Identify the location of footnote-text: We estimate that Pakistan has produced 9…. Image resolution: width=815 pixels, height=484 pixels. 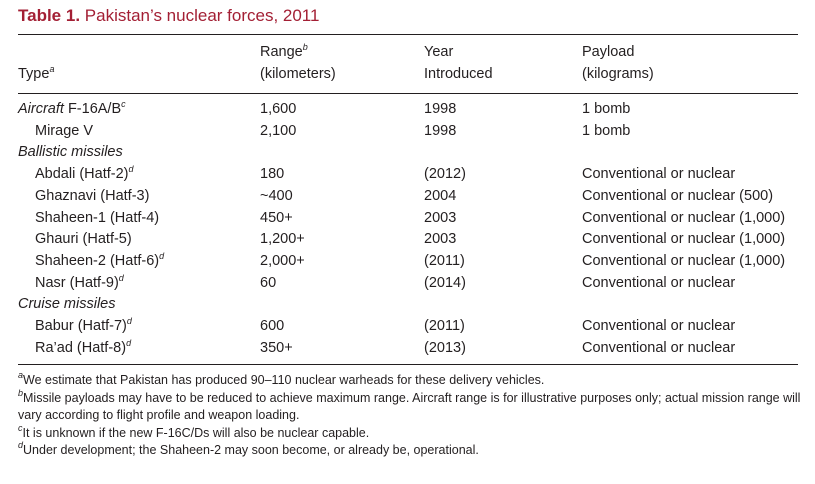
(284, 380).